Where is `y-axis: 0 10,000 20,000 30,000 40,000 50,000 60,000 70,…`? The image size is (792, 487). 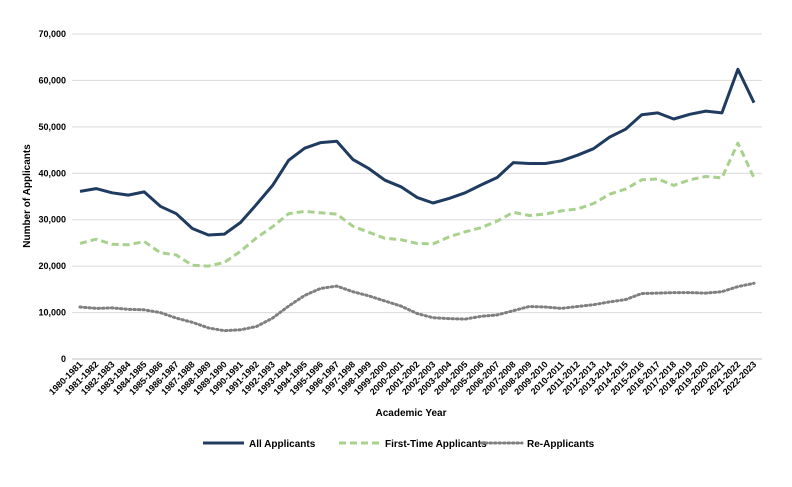
y-axis: 0 10,000 20,000 30,000 40,000 50,000 60,000 70,… is located at coordinates (52, 196).